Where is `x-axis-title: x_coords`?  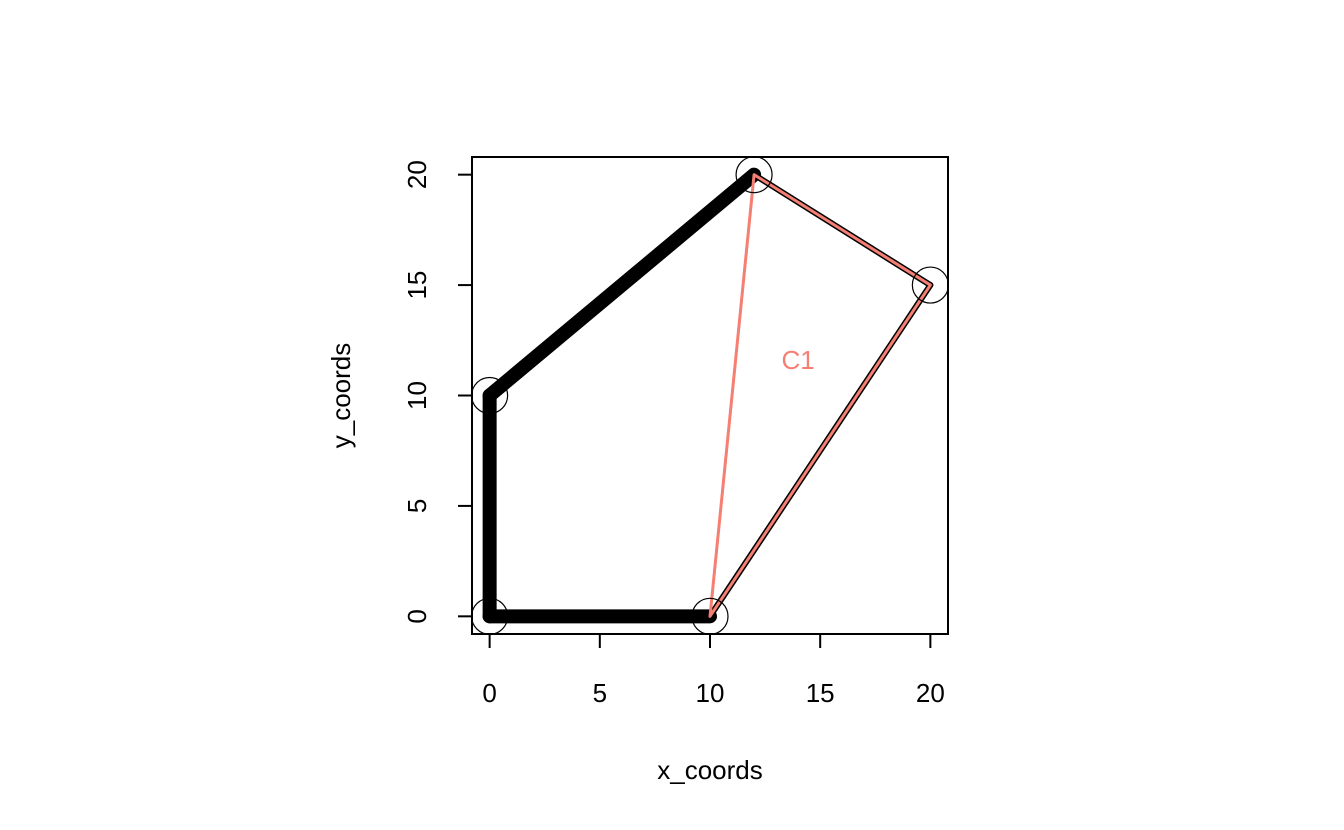
x-axis-title: x_coords is located at coordinates (710, 770).